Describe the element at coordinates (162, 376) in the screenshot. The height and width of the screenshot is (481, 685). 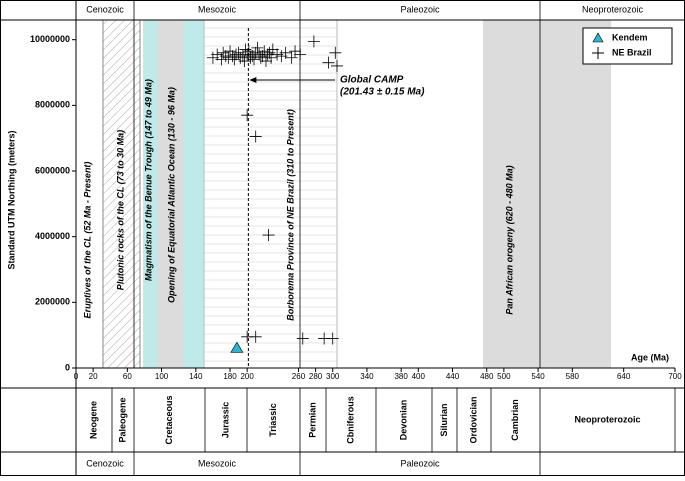
I see `x-tick-label: 100` at that location.